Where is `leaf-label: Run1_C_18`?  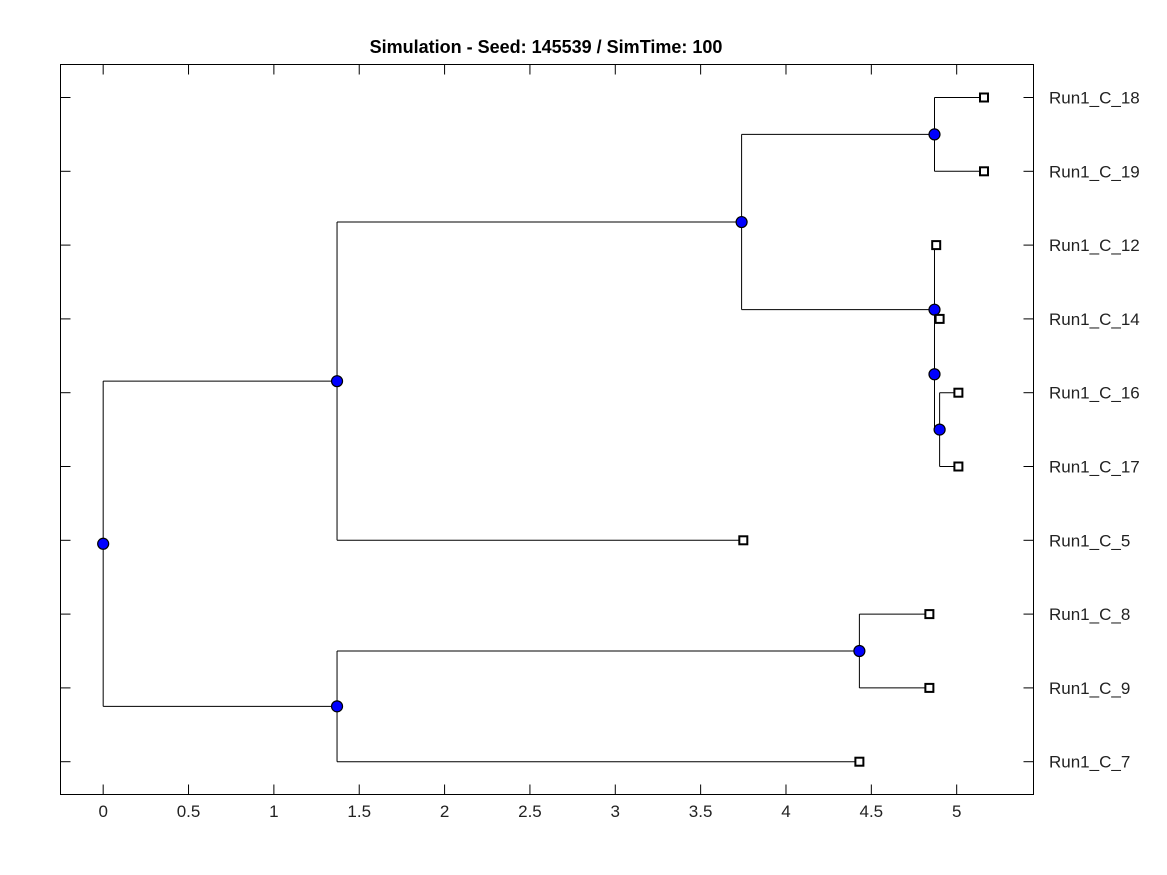
leaf-label: Run1_C_18 is located at coordinates (1094, 98).